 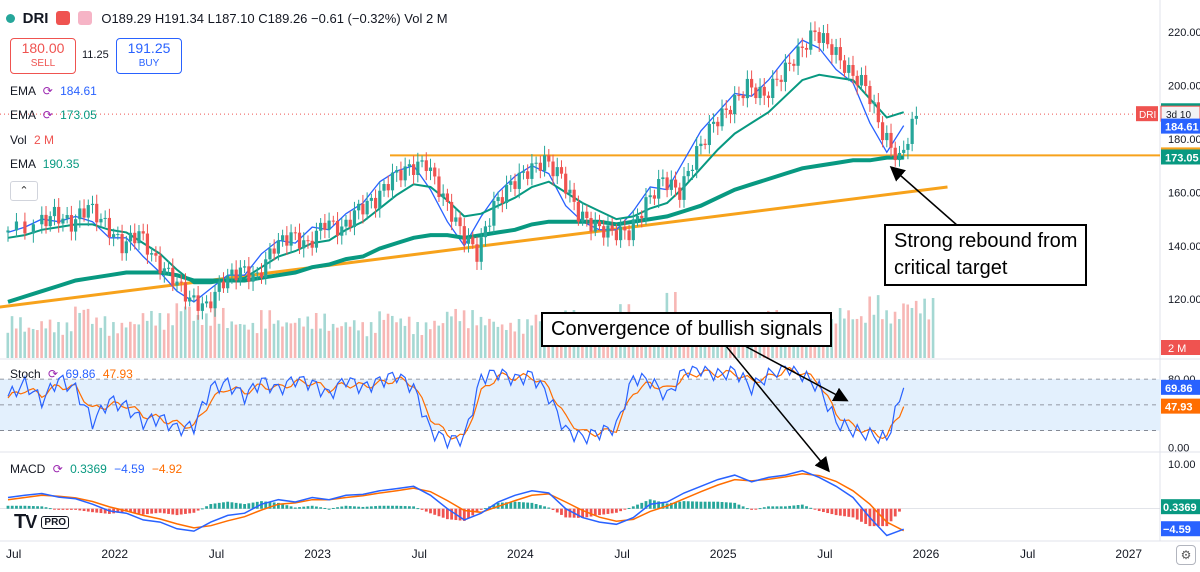 I want to click on refresh-icon: ⟳, so click(x=57, y=469).